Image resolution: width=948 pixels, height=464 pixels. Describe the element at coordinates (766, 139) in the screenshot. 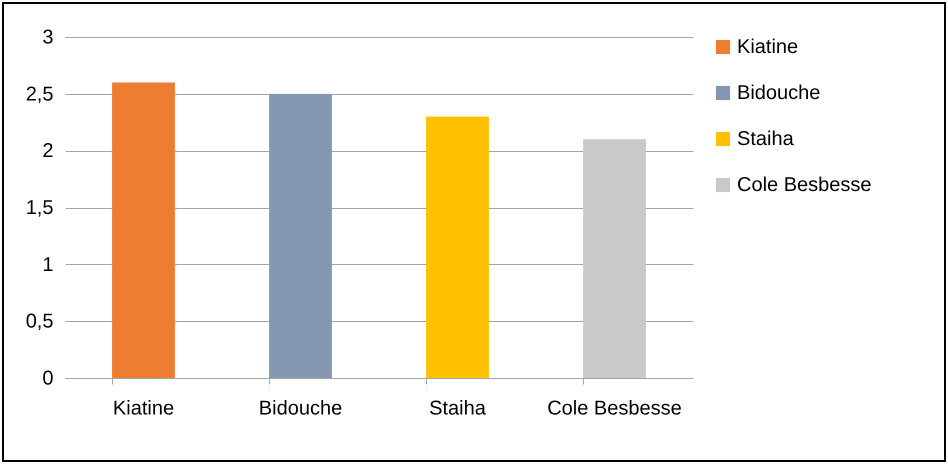

I see `legend-label: Staiha` at that location.